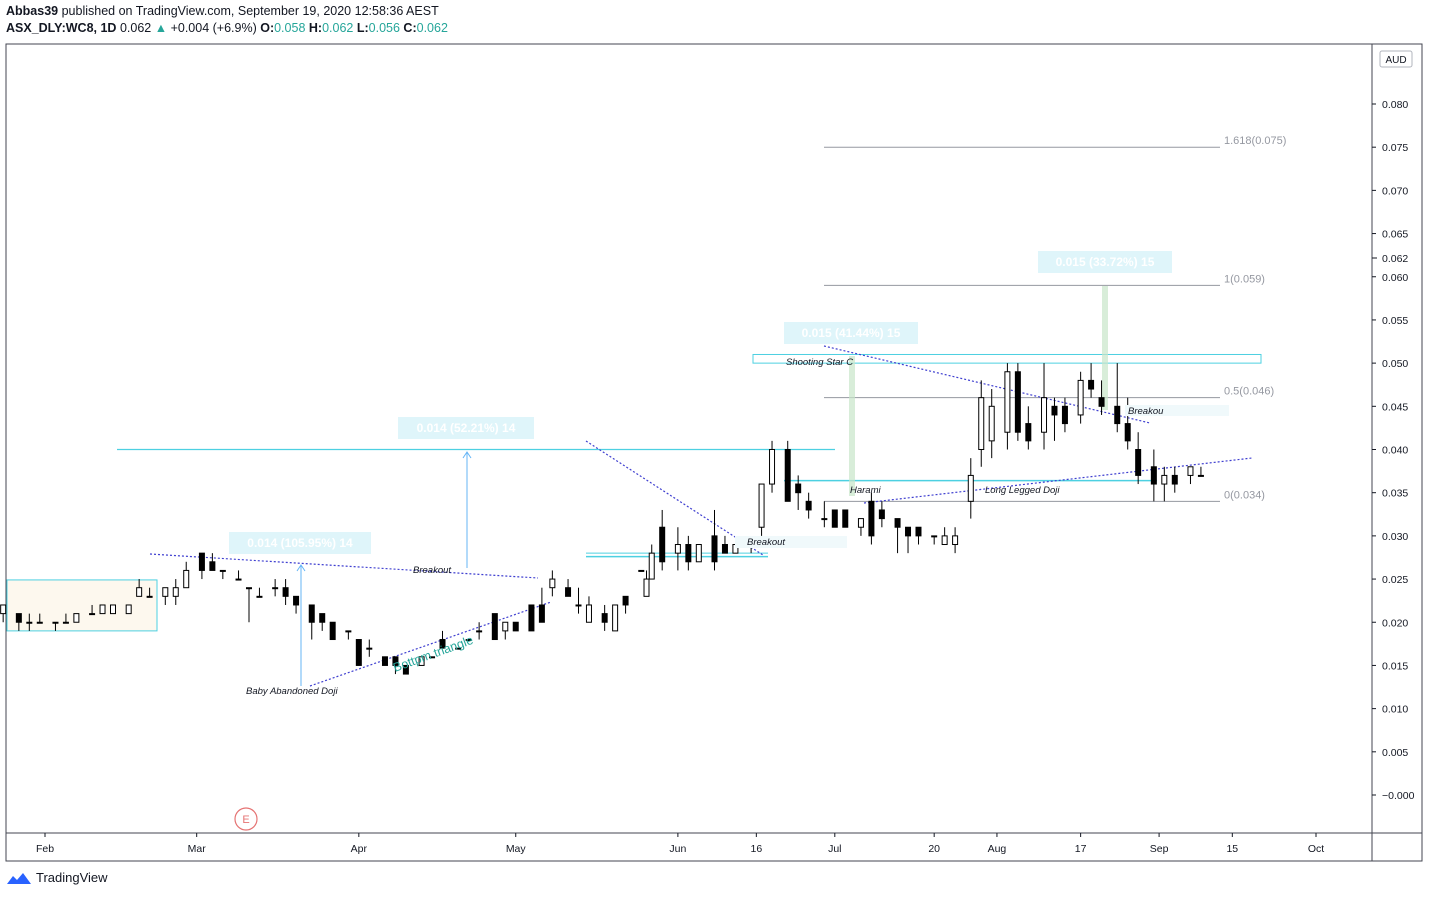 Image resolution: width=1429 pixels, height=898 pixels. I want to click on time-scale: Feb Mar Apr May Jun 16 Jul 20 Aug 17 Sep 15 Oct, so click(680, 844).